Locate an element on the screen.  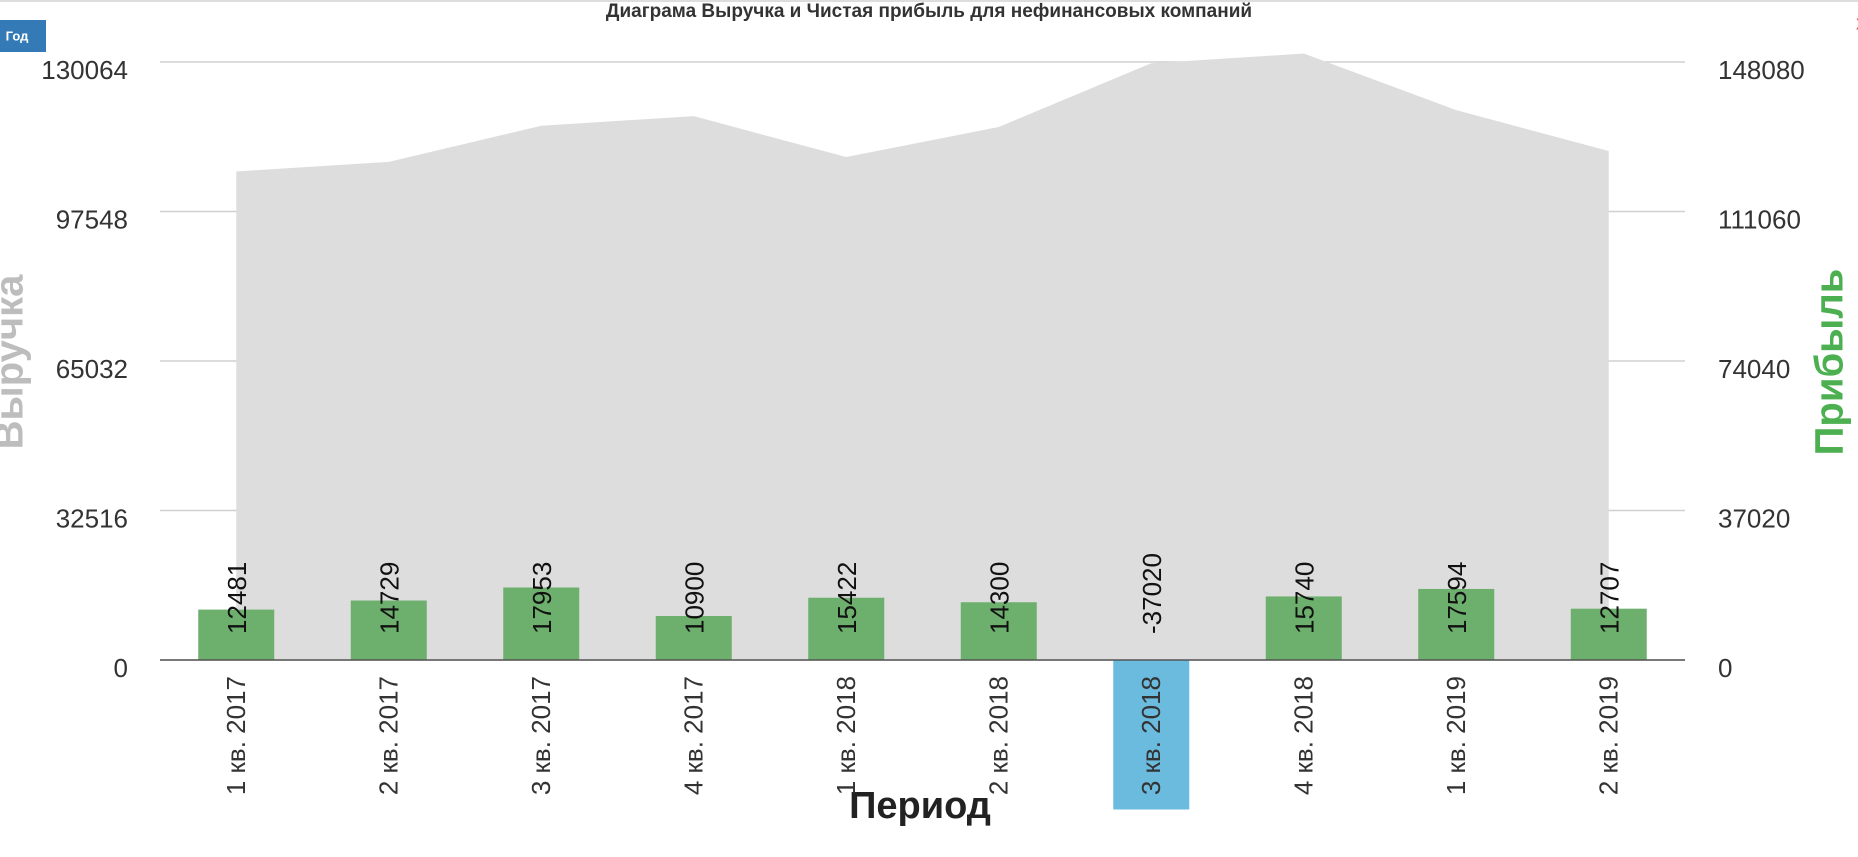
value-label: 14729 is located at coordinates (390, 598).